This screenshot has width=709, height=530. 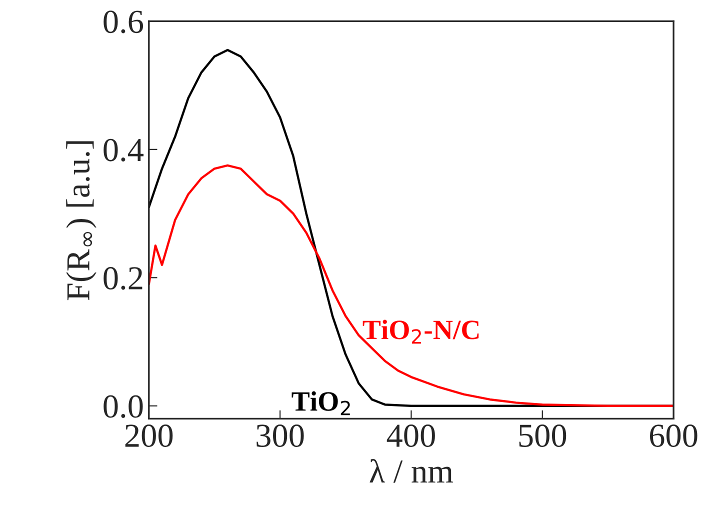 What do you see at coordinates (124, 150) in the screenshot?
I see `y-tick-label: 0.4` at bounding box center [124, 150].